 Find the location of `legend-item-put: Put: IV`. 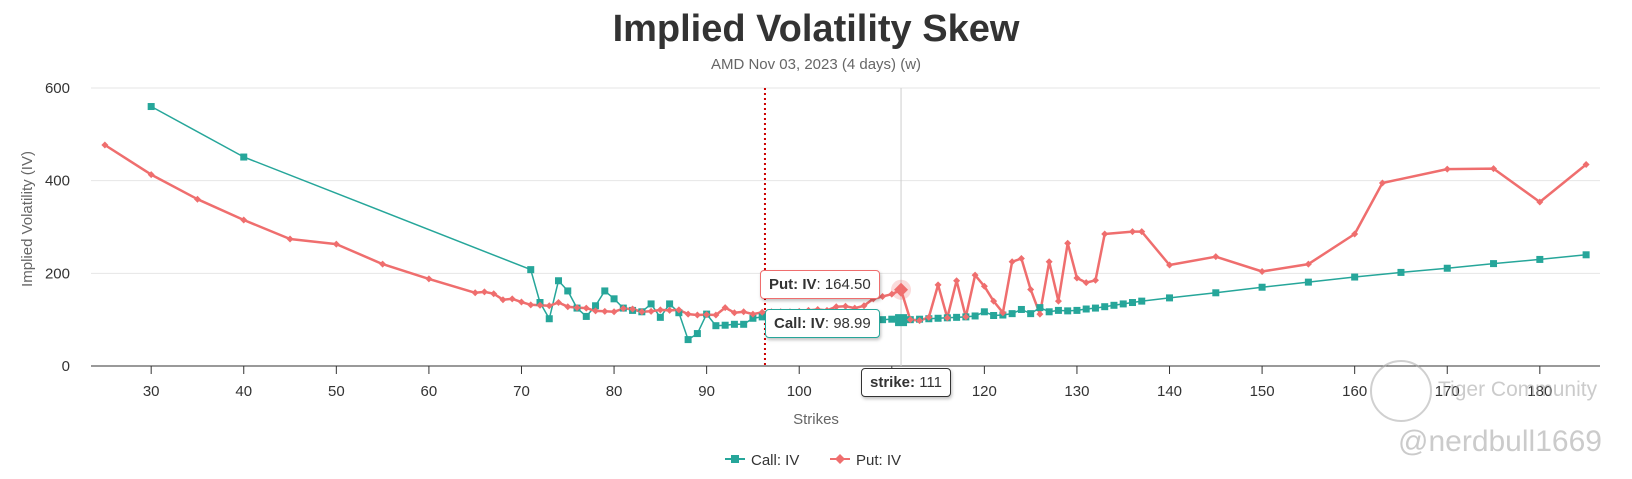

legend-item-put: Put: IV is located at coordinates (865, 460).